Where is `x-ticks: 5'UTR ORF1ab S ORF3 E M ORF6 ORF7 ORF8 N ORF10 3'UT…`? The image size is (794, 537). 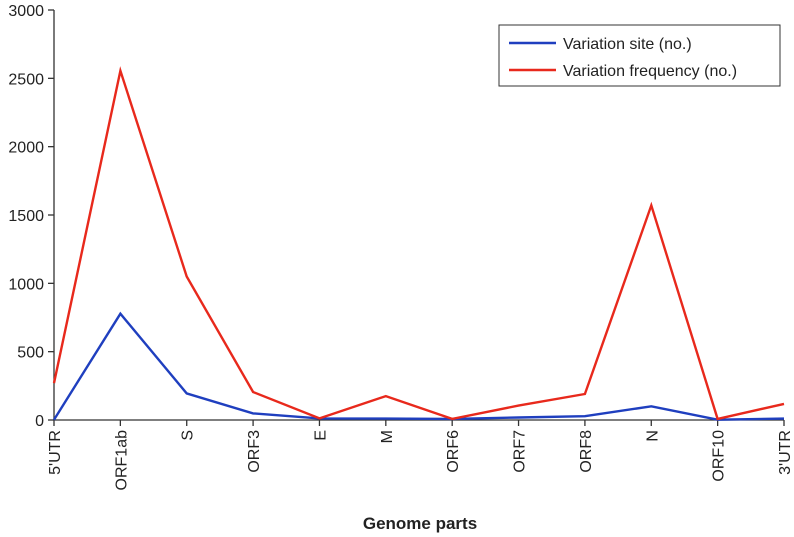
x-ticks: 5'UTR ORF1ab S ORF3 E M ORF6 ORF7 ORF8 N ORF10 3'UT… is located at coordinates (420, 455).